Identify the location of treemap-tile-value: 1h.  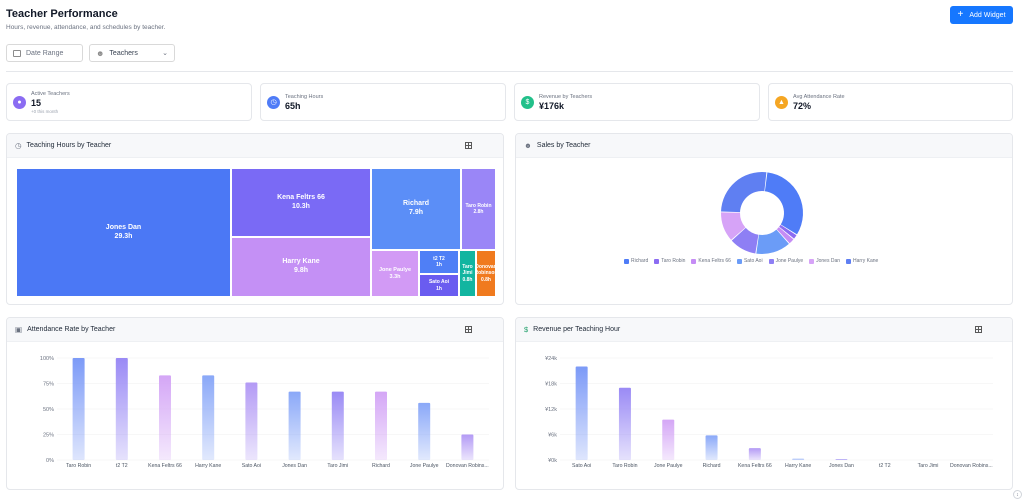
(439, 288).